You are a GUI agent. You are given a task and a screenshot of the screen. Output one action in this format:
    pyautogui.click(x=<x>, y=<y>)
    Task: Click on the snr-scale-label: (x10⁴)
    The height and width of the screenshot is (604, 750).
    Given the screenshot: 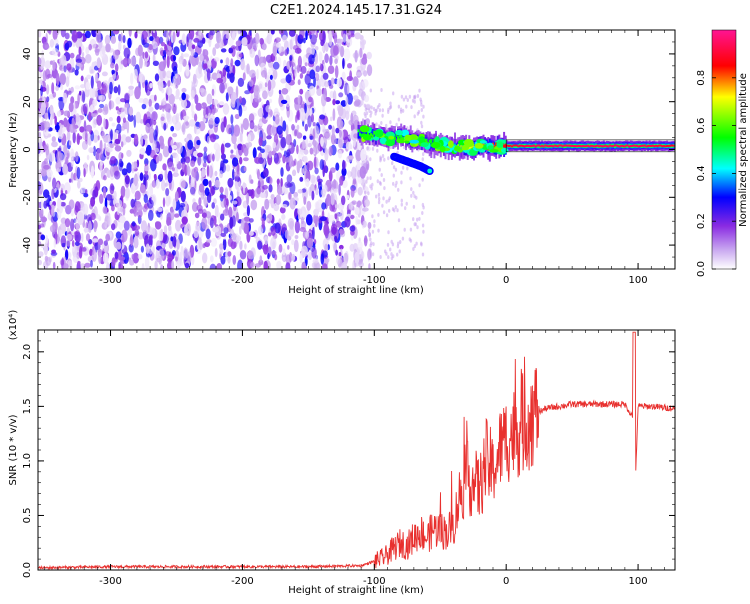 What is the action you would take?
    pyautogui.click(x=13, y=325)
    